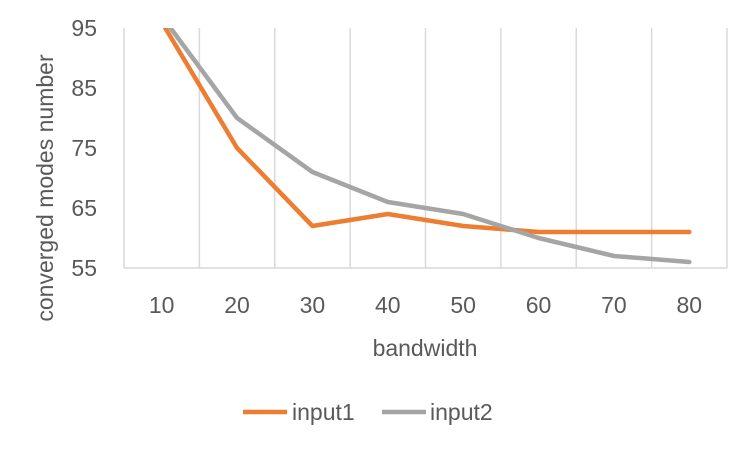 Image resolution: width=750 pixels, height=449 pixels. I want to click on x-tick-label: 40, so click(388, 305).